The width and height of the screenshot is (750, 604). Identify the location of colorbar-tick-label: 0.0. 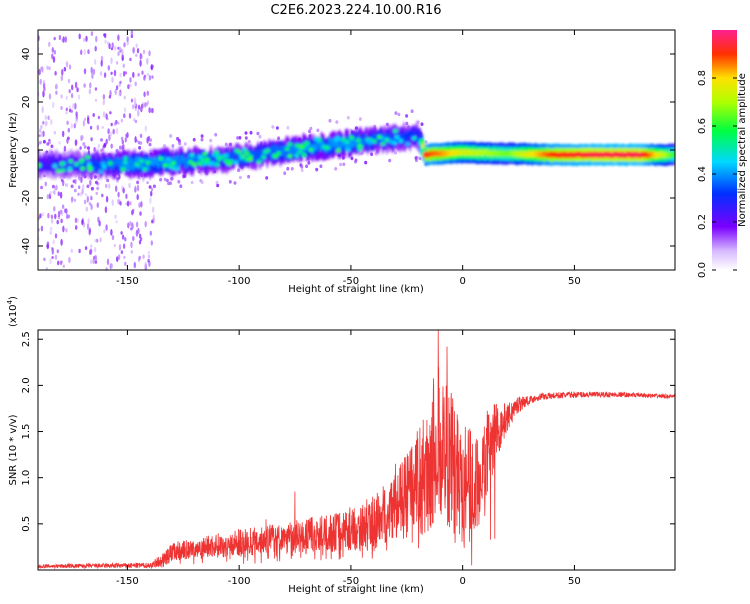
(702, 270).